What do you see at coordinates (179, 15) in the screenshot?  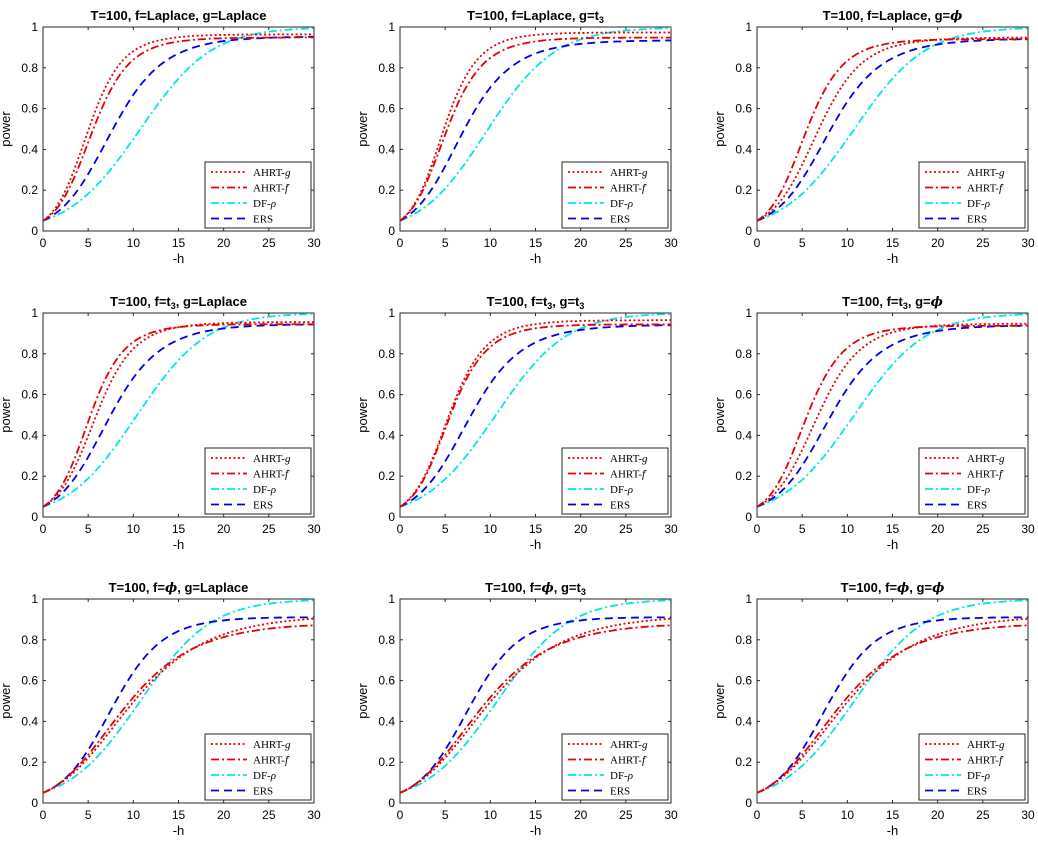 I see `panel-title: T=100, f=Laplace, g=Laplace` at bounding box center [179, 15].